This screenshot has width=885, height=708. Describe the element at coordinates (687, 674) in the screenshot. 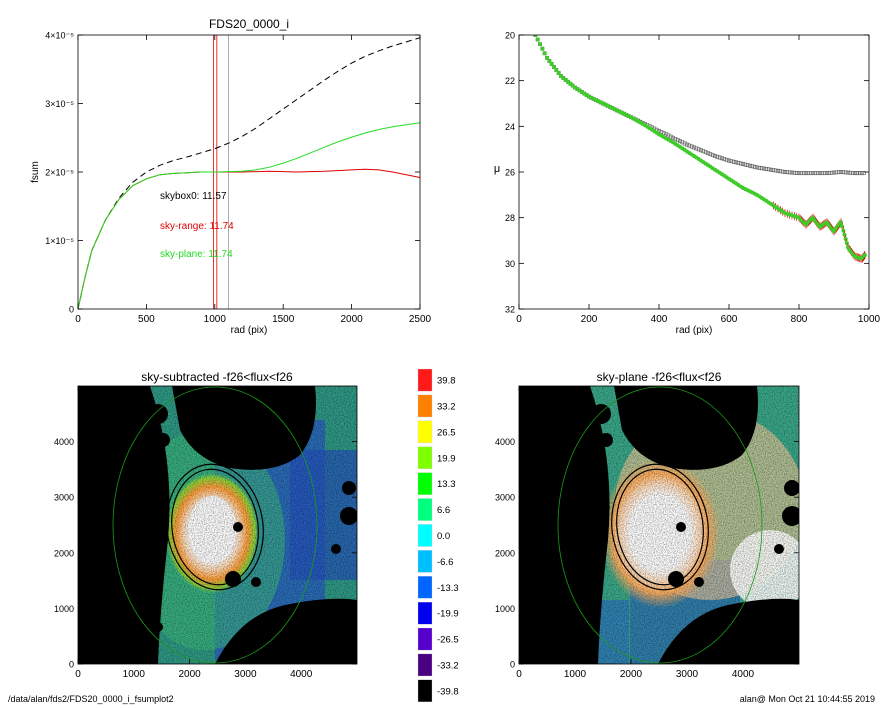

I see `image2-xtick-label: 3000` at that location.